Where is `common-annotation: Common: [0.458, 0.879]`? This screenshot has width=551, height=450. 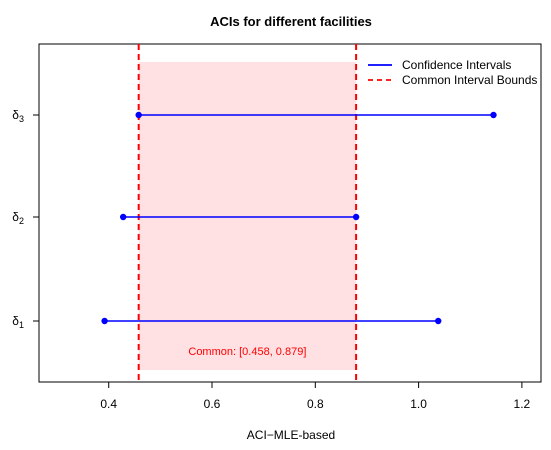 common-annotation: Common: [0.458, 0.879] is located at coordinates (247, 352).